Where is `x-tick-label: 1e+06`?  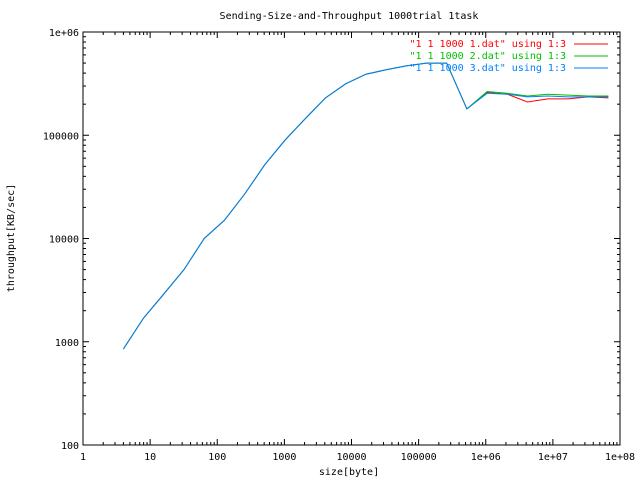 x-tick-label: 1e+06 is located at coordinates (486, 457).